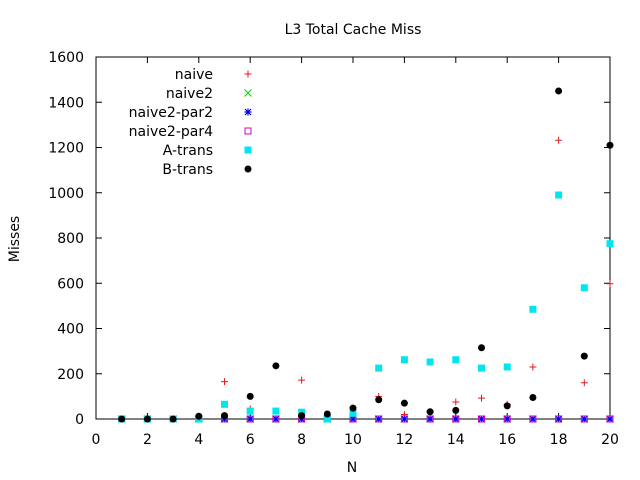 The image size is (640, 480). I want to click on y-tick-label: 400, so click(70, 330).